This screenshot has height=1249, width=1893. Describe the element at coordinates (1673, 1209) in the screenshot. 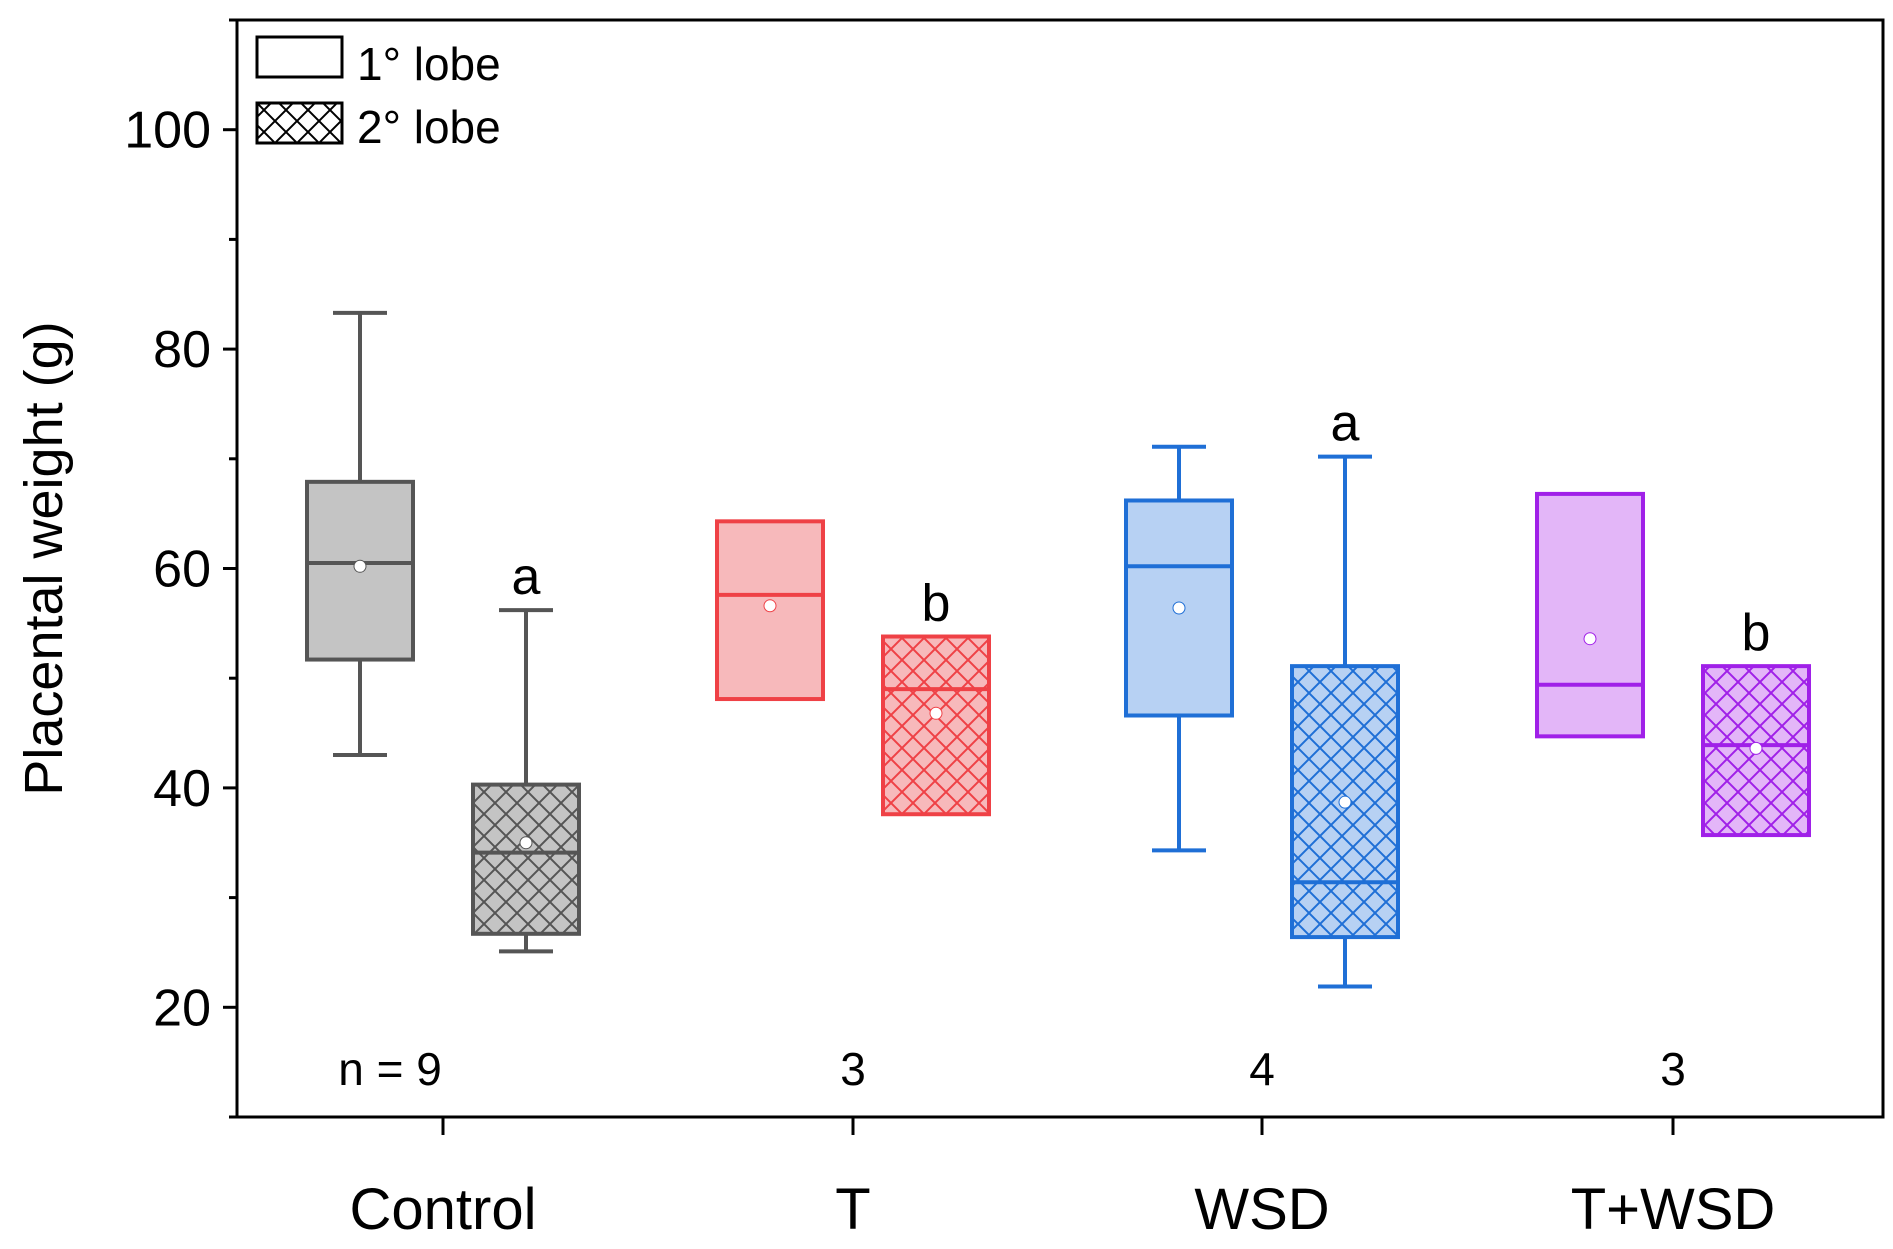

I see `category-label: T+WSD` at that location.